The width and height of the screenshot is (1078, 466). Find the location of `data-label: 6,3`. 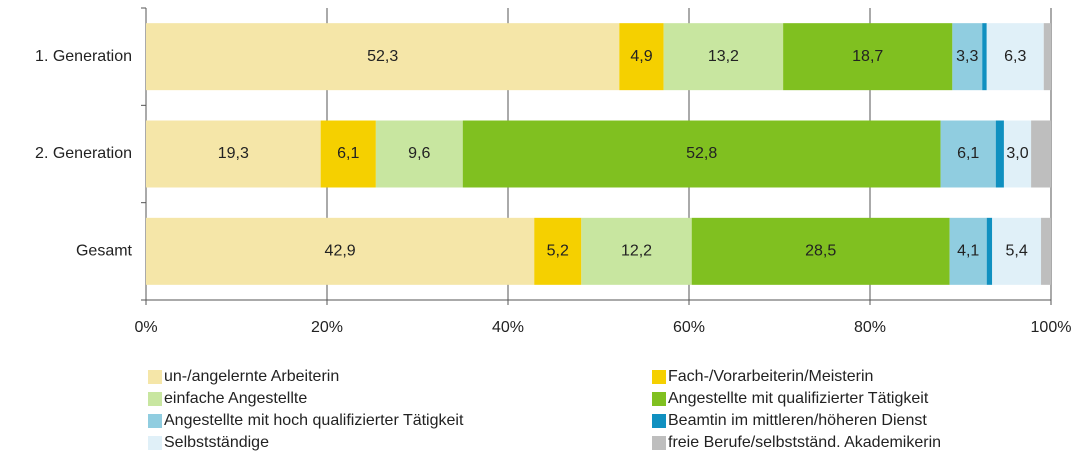

data-label: 6,3 is located at coordinates (1015, 56).